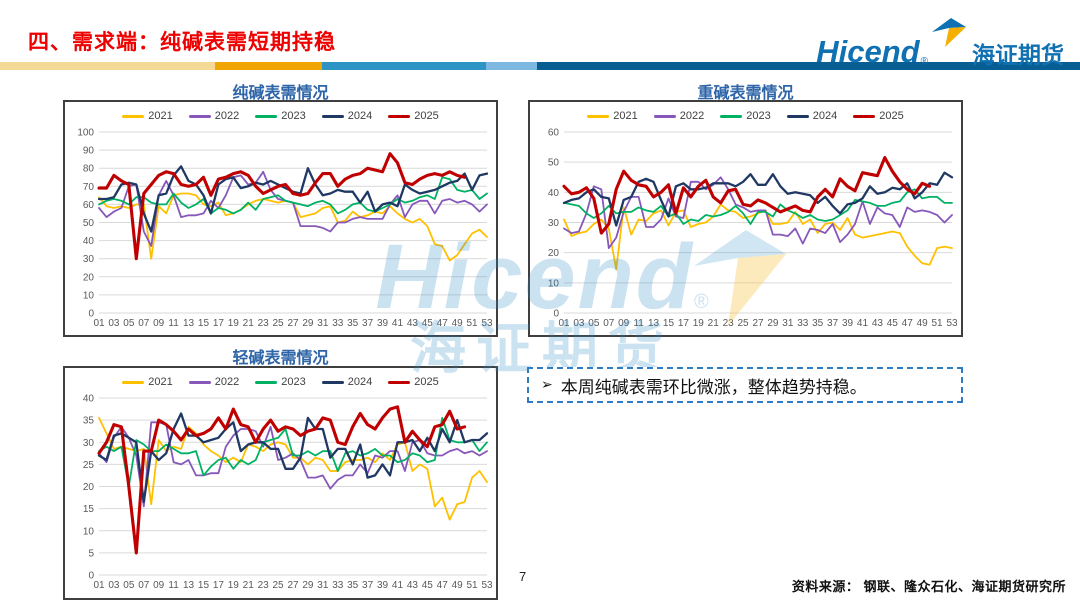 This screenshot has width=1080, height=607. Describe the element at coordinates (893, 323) in the screenshot. I see `x-tick-label: 45` at that location.